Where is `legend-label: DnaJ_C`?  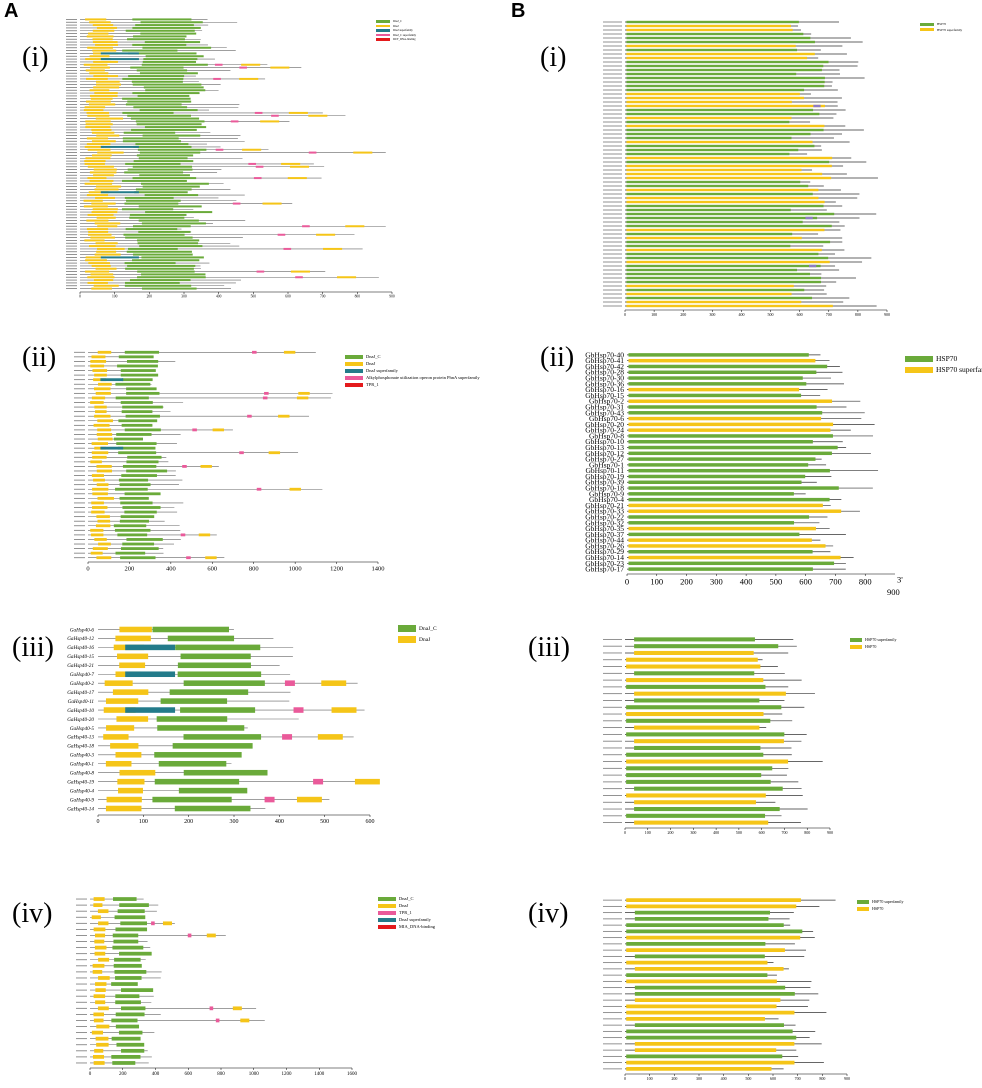 legend-label: DnaJ_C is located at coordinates (406, 898).